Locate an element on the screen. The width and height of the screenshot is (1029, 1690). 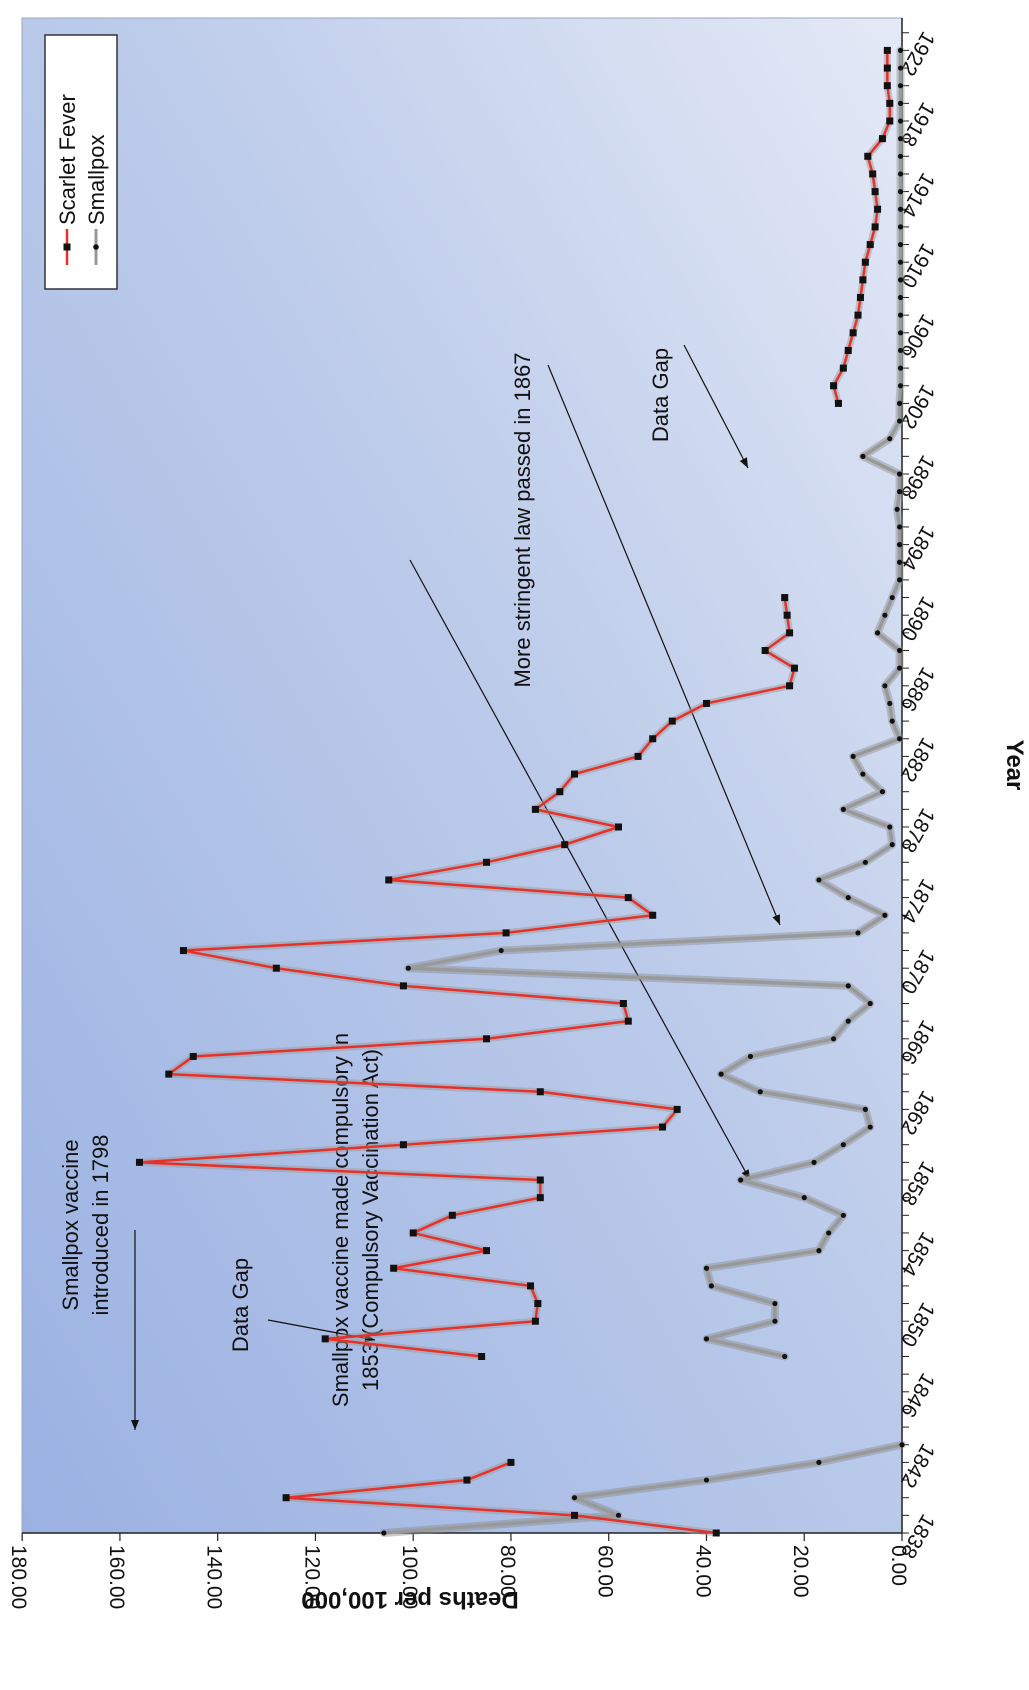
y-axis-title: Deaths per 100,000 is located at coordinates (409, 1599).